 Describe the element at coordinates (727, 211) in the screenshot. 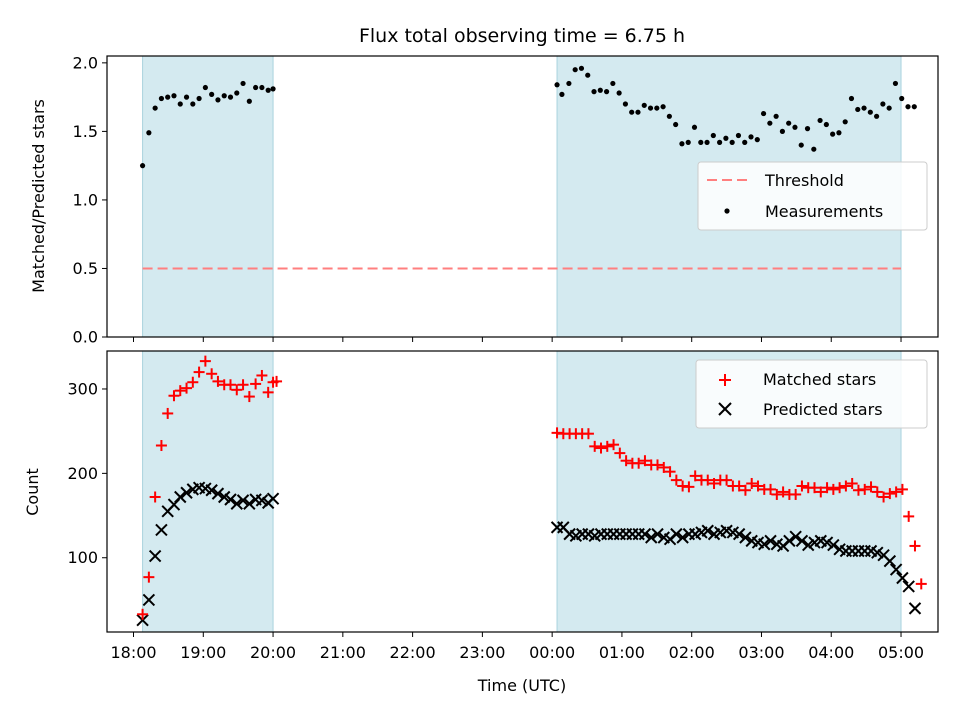

I see `legend-measurements-swatch` at that location.